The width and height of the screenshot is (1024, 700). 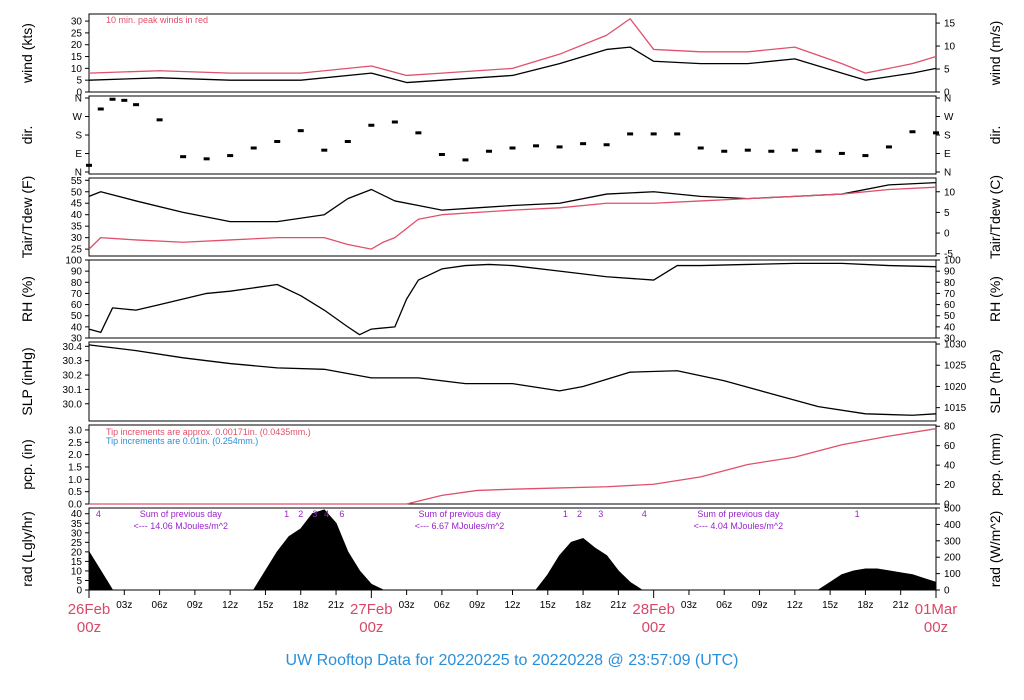 What do you see at coordinates (995, 549) in the screenshot?
I see `ylabel-right-rad: rad (W/m^2)` at bounding box center [995, 549].